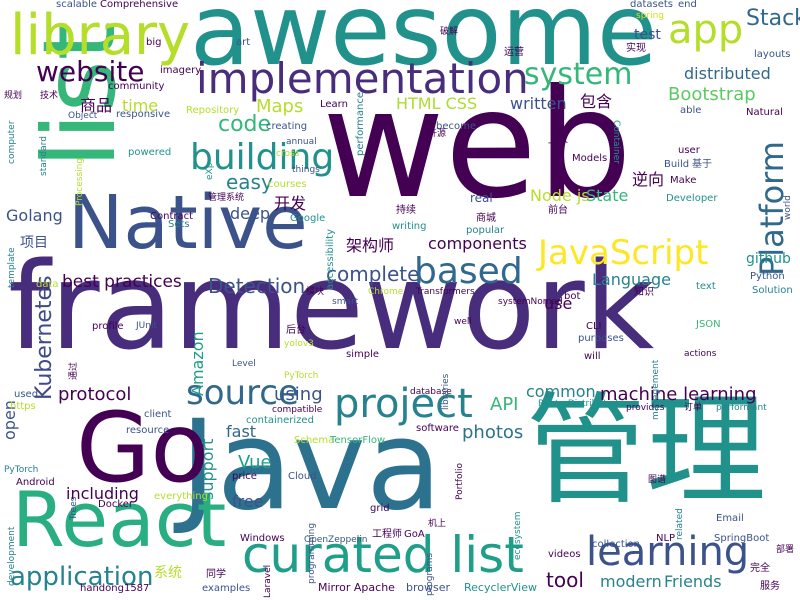 This screenshot has height=600, width=800. What do you see at coordinates (108, 326) in the screenshot?
I see `cloud-word: profile` at bounding box center [108, 326].